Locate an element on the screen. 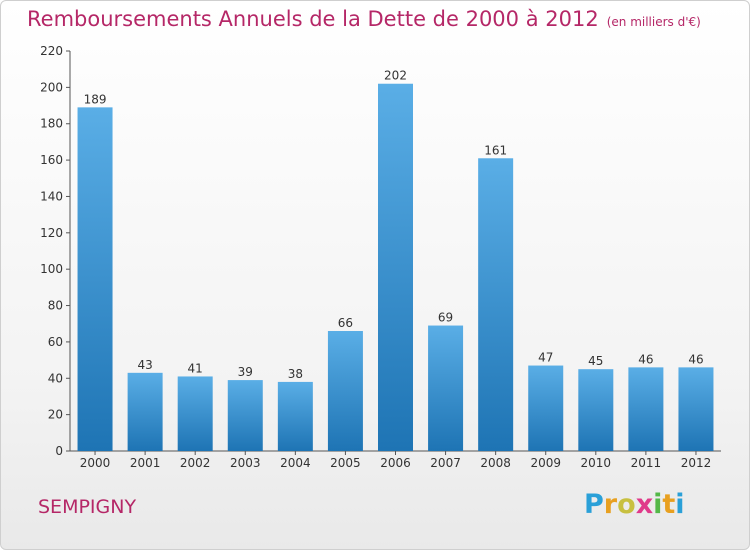 Image resolution: width=750 pixels, height=550 pixels. bar-2005 is located at coordinates (345, 391).